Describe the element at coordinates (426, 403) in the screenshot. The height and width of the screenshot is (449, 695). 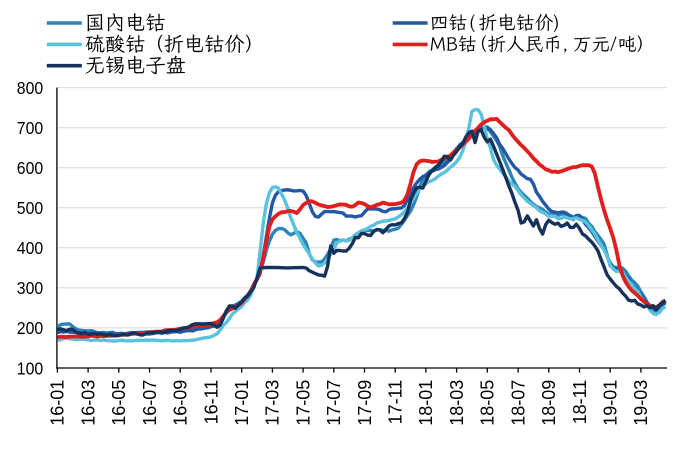
I see `svg-text: 18-01` at that location.